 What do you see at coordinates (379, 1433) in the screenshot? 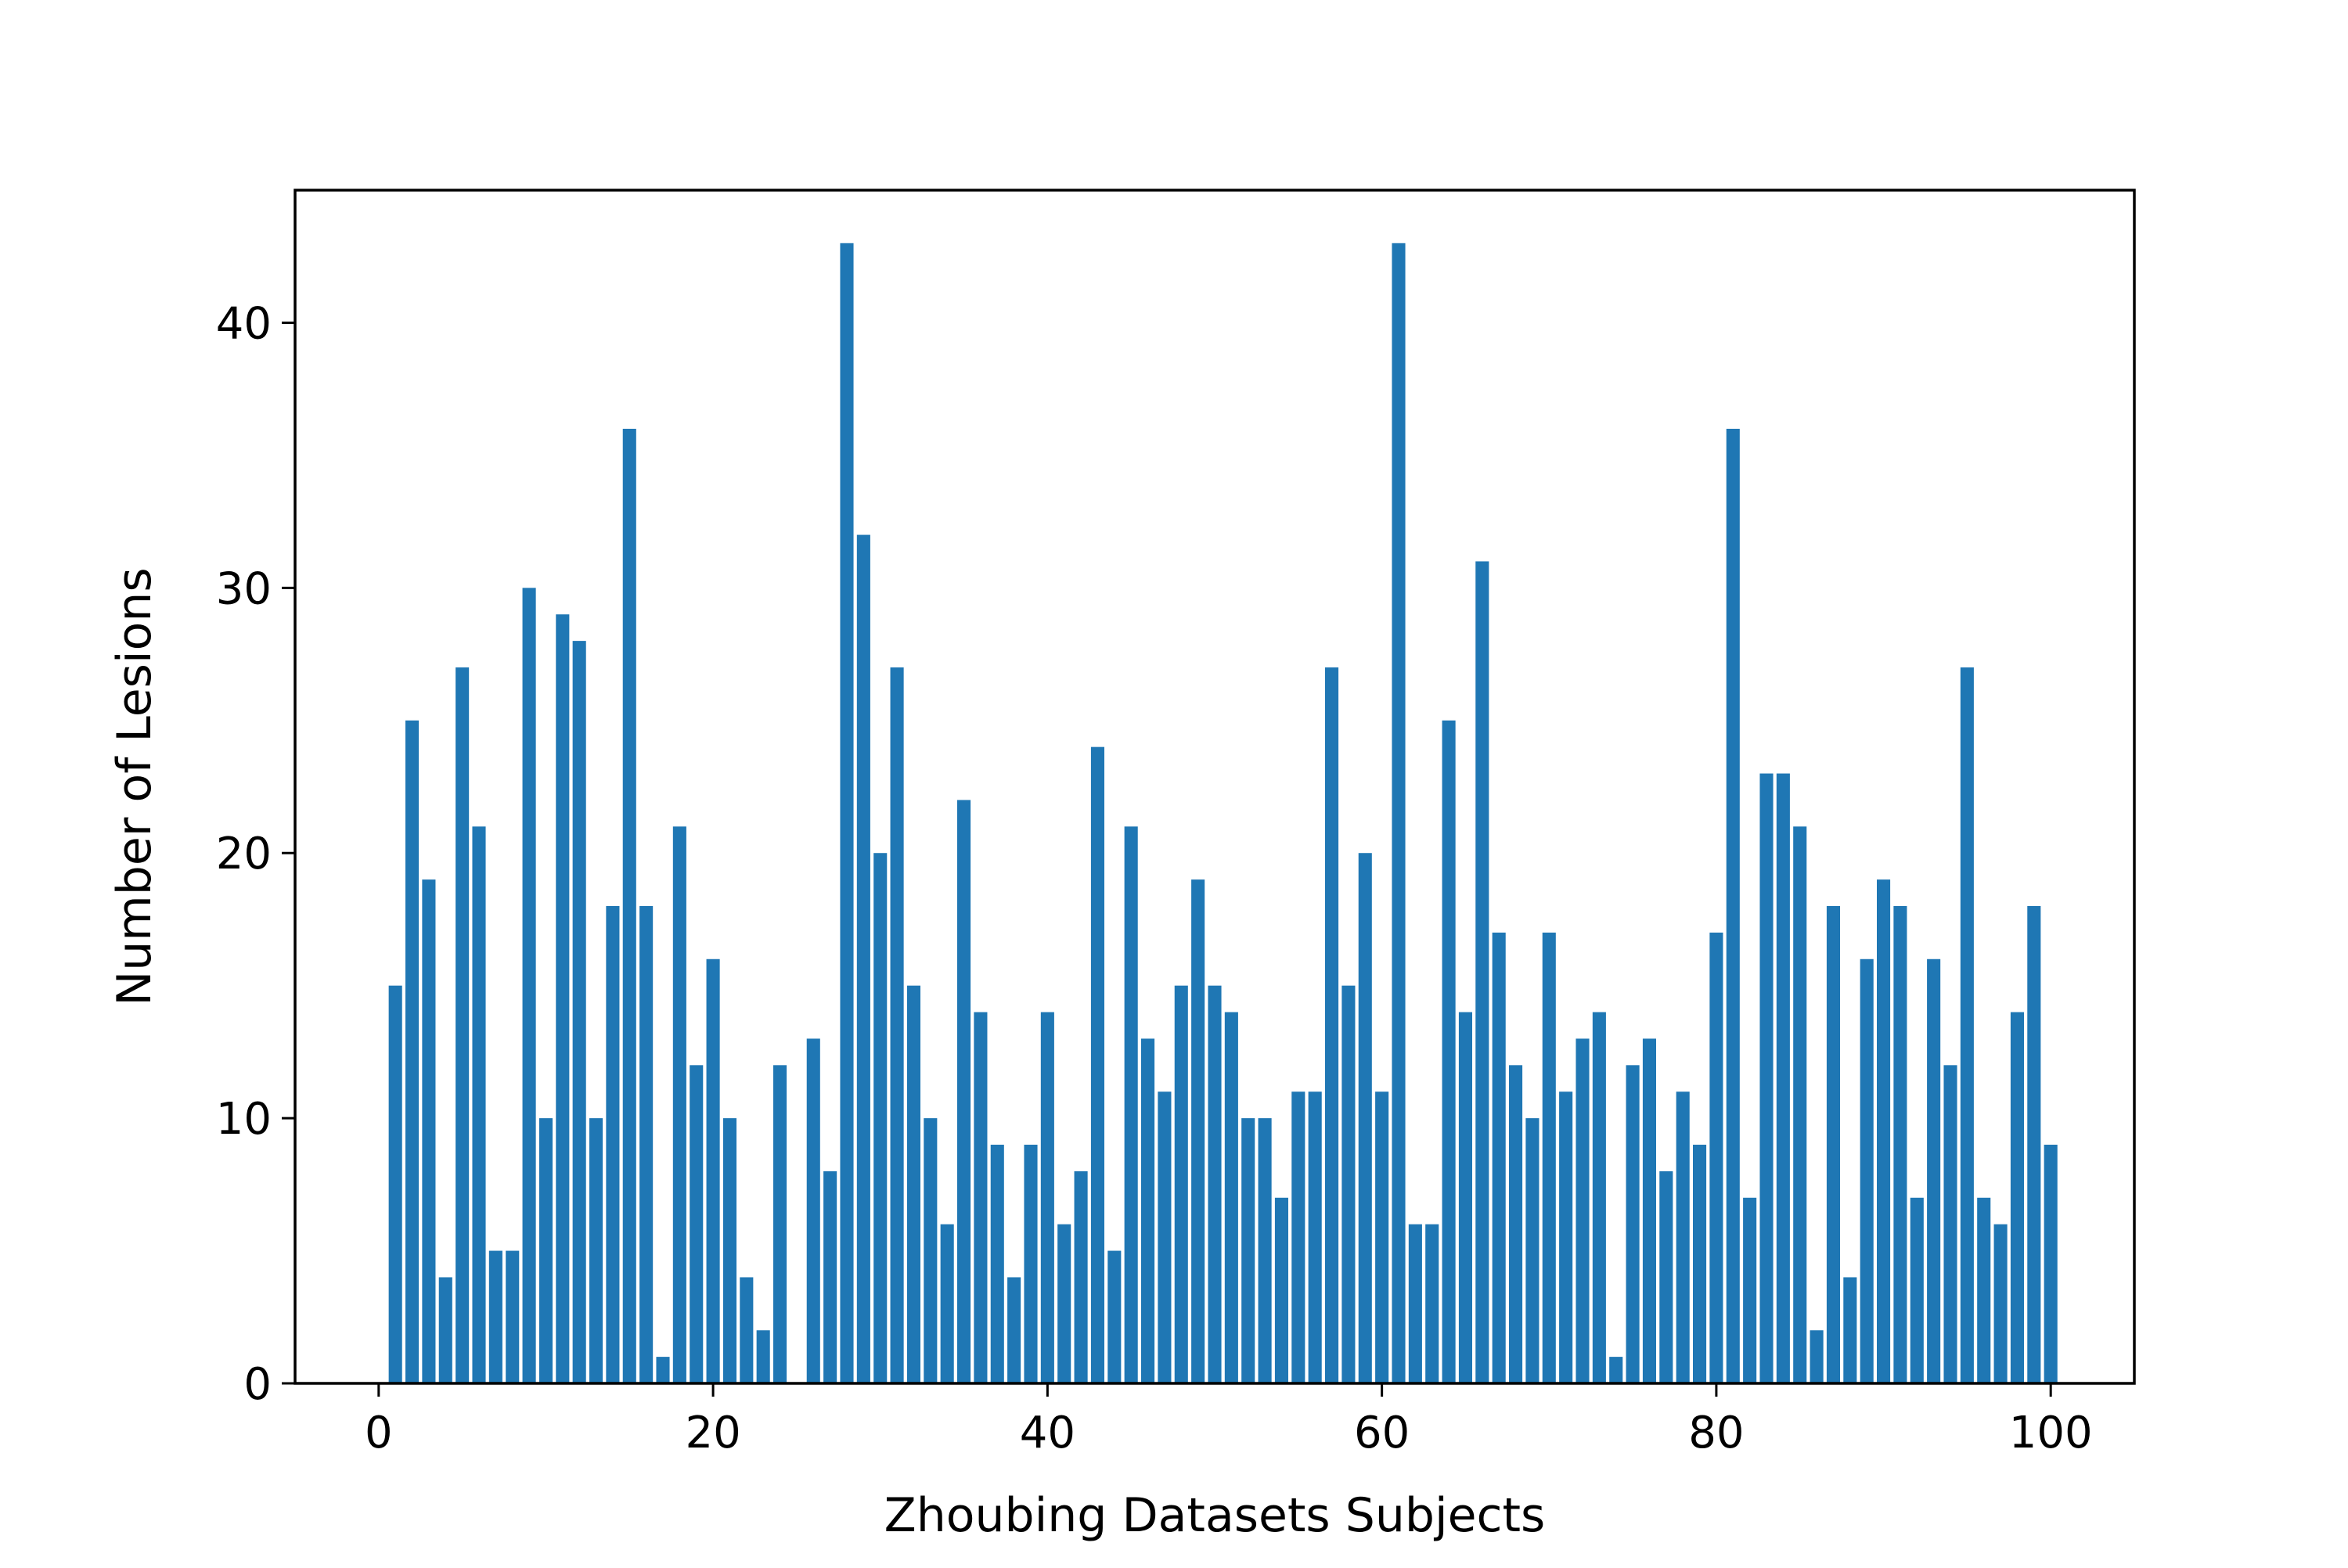
I see `x-tick-label: 0` at bounding box center [379, 1433].